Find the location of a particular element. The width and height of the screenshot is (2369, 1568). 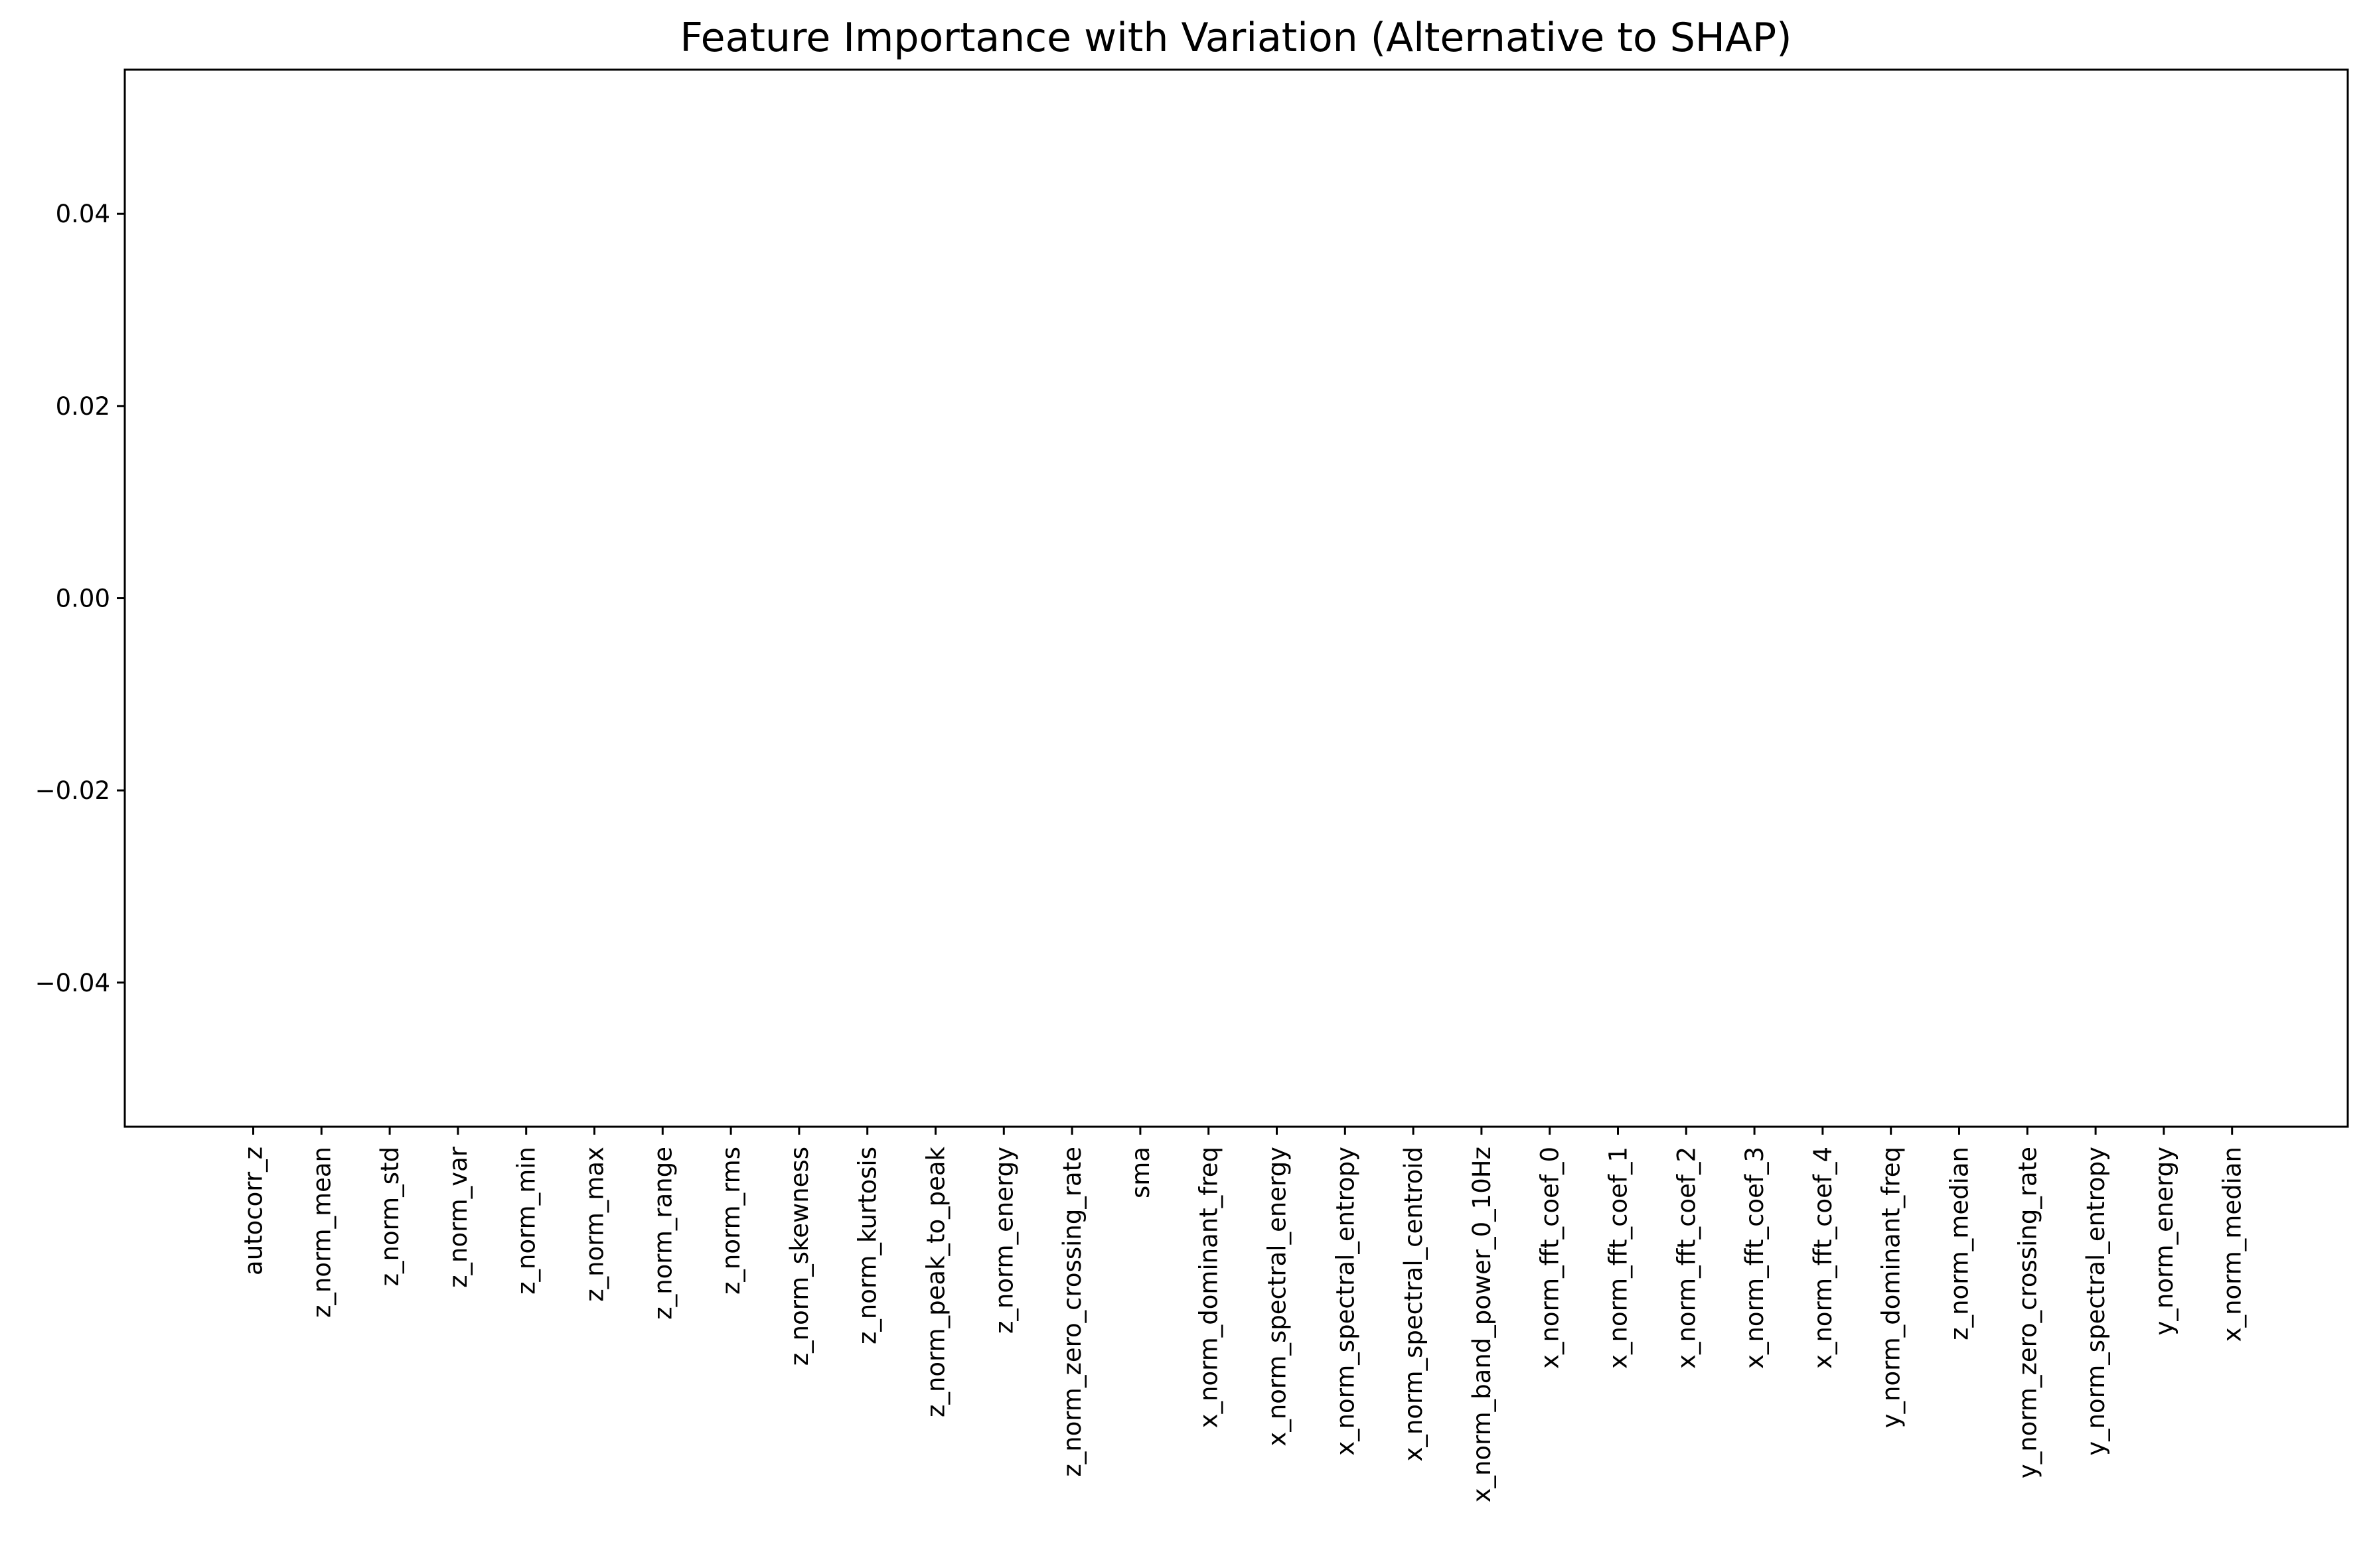

y-tick-label: −0.04 is located at coordinates (73, 983).